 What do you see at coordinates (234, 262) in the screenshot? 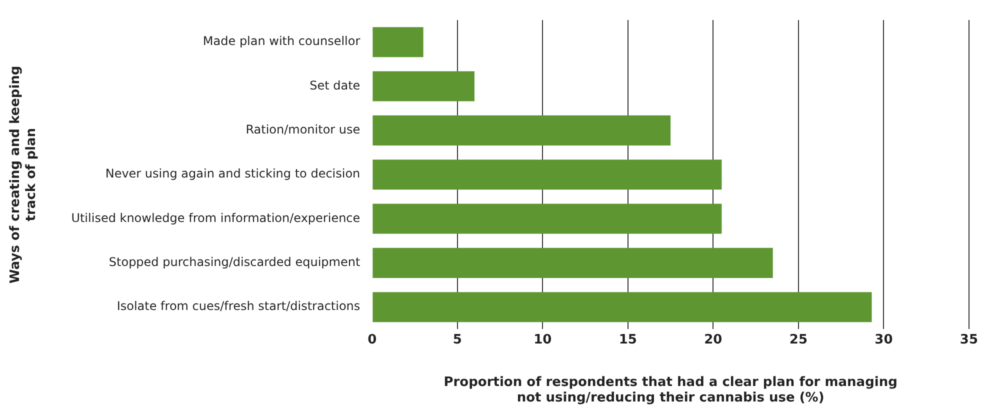
I see `y-tick-label: Stopped purchasing/discarded equipment` at bounding box center [234, 262].